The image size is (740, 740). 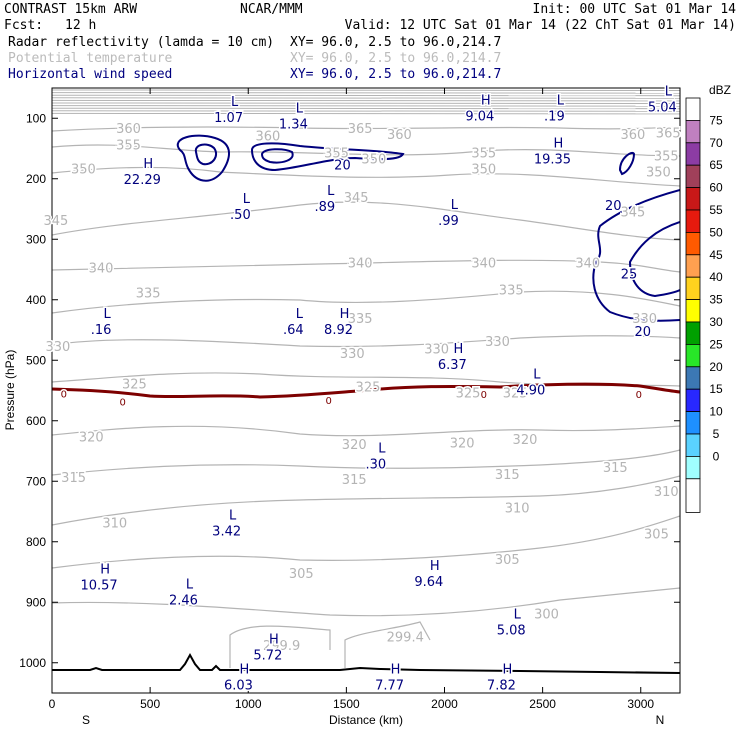 What do you see at coordinates (339, 322) in the screenshot?
I see `extremum-marker: H8.92` at bounding box center [339, 322].